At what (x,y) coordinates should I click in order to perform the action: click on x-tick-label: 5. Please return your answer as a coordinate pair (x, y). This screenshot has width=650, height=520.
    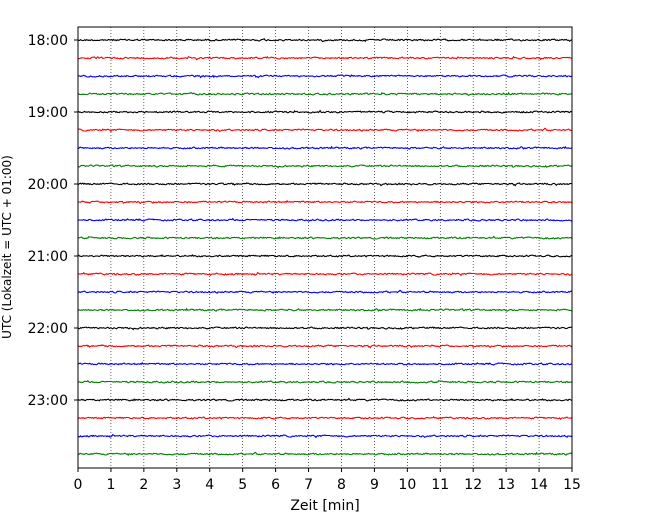
    Looking at the image, I should click on (242, 485).